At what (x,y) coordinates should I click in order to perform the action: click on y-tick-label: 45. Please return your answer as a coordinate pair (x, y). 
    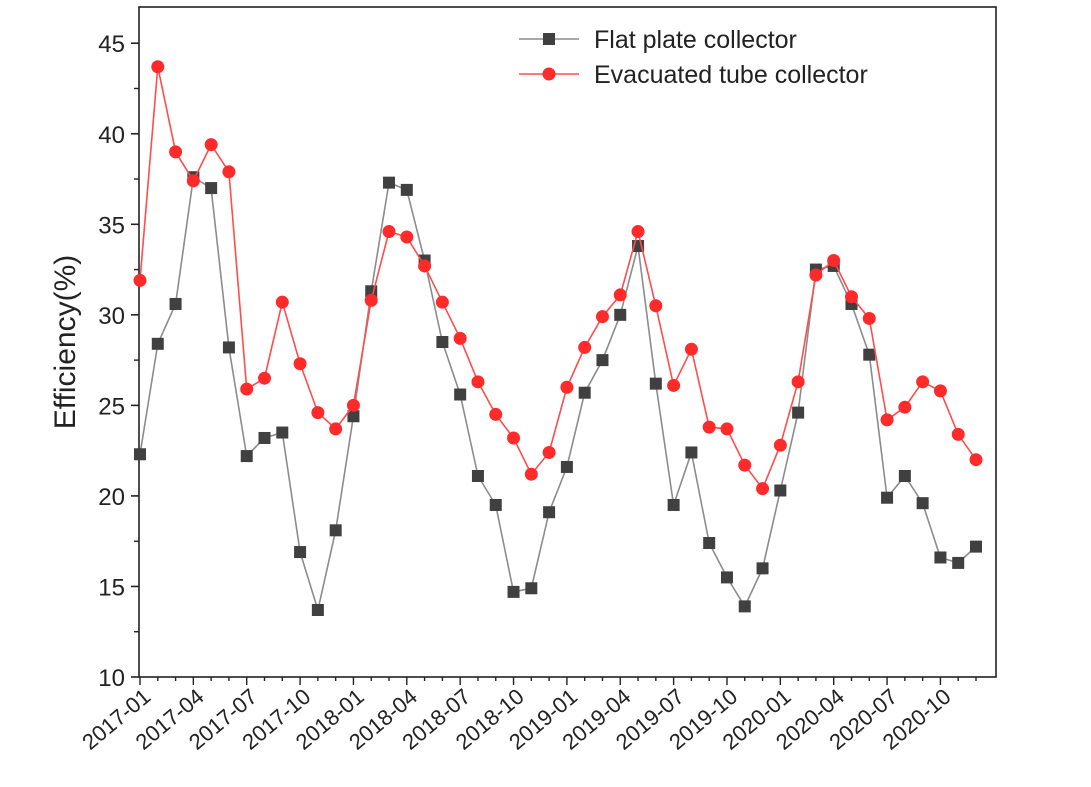
    Looking at the image, I should click on (111, 44).